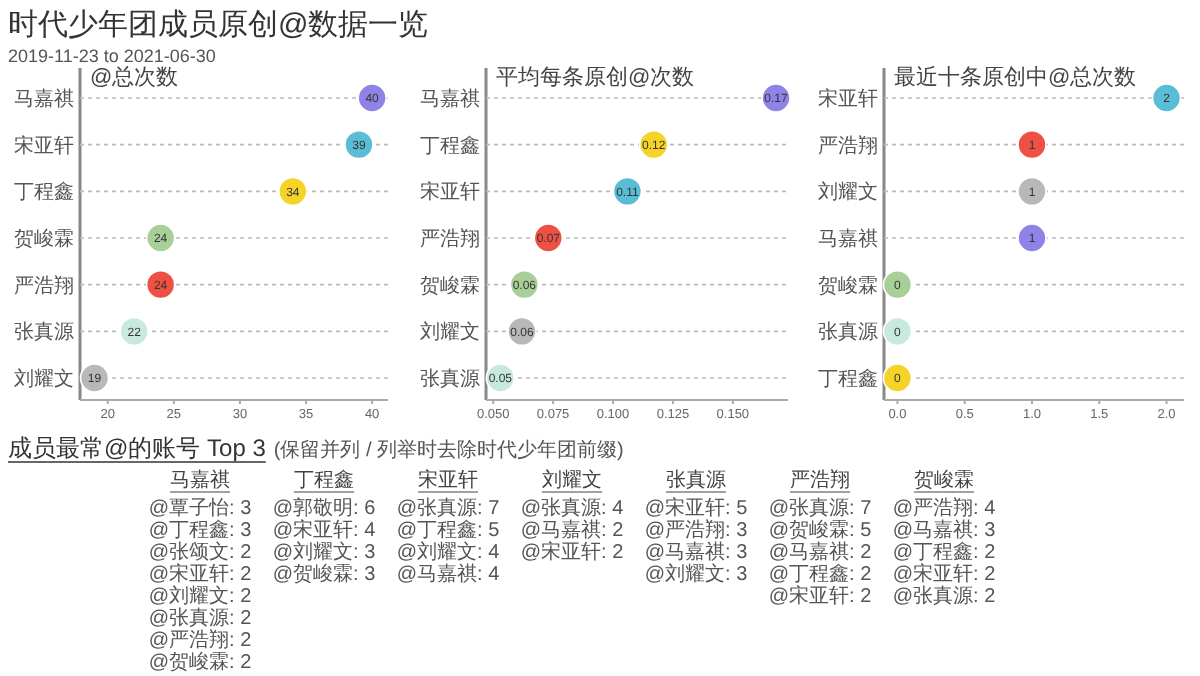  I want to click on text: @张真源: 4, so click(572, 509).